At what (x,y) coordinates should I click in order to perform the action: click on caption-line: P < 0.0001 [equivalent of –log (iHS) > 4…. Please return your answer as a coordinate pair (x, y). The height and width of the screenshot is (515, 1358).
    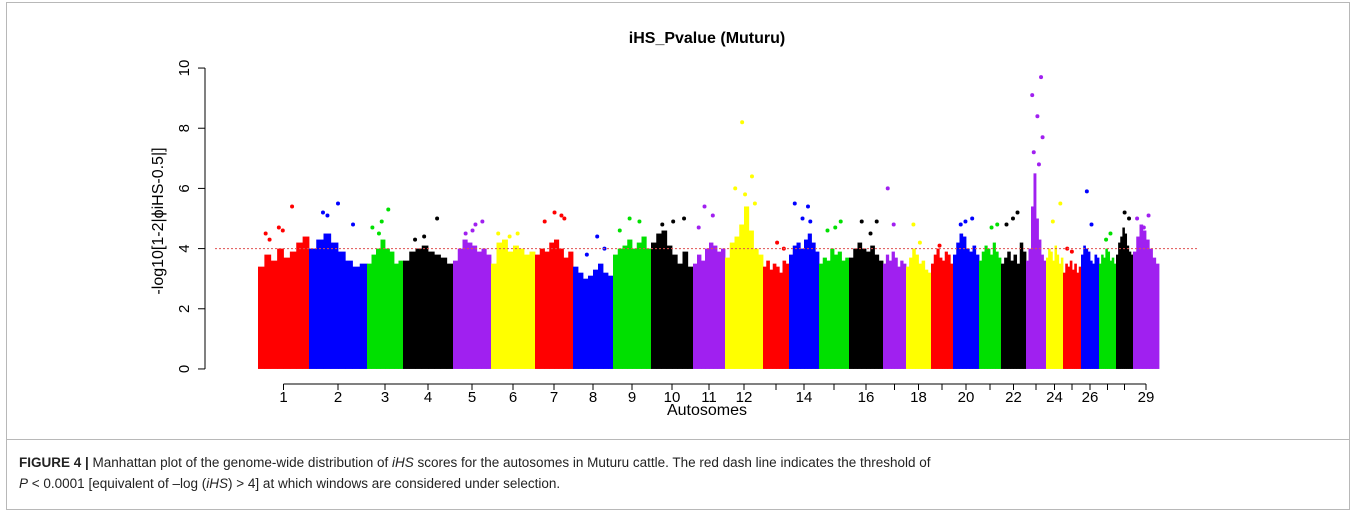
    Looking at the image, I should click on (678, 483).